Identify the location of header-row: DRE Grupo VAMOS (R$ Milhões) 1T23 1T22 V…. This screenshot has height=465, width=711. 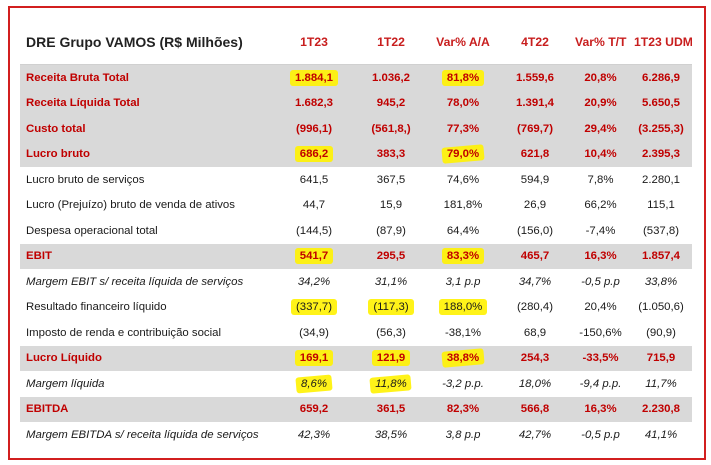
(356, 42).